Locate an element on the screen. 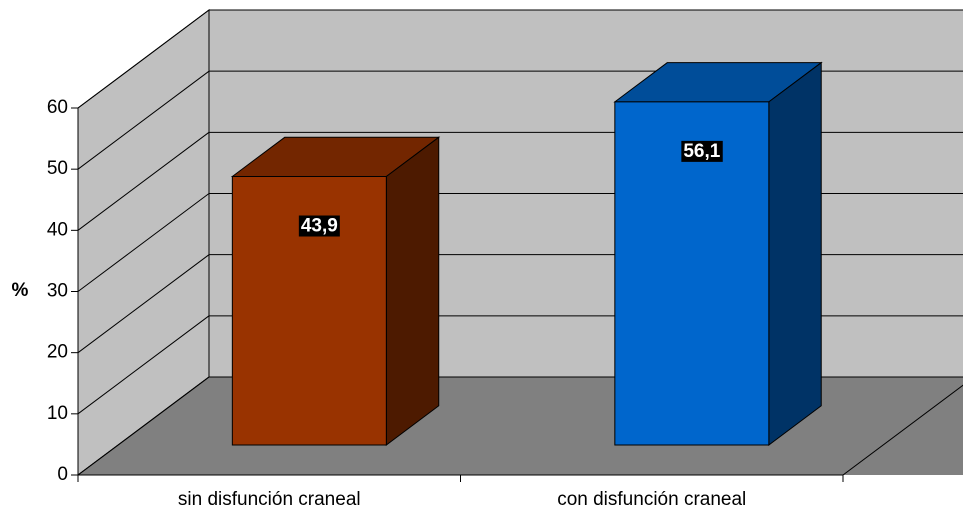  y-tick-label: 10 is located at coordinates (57, 413).